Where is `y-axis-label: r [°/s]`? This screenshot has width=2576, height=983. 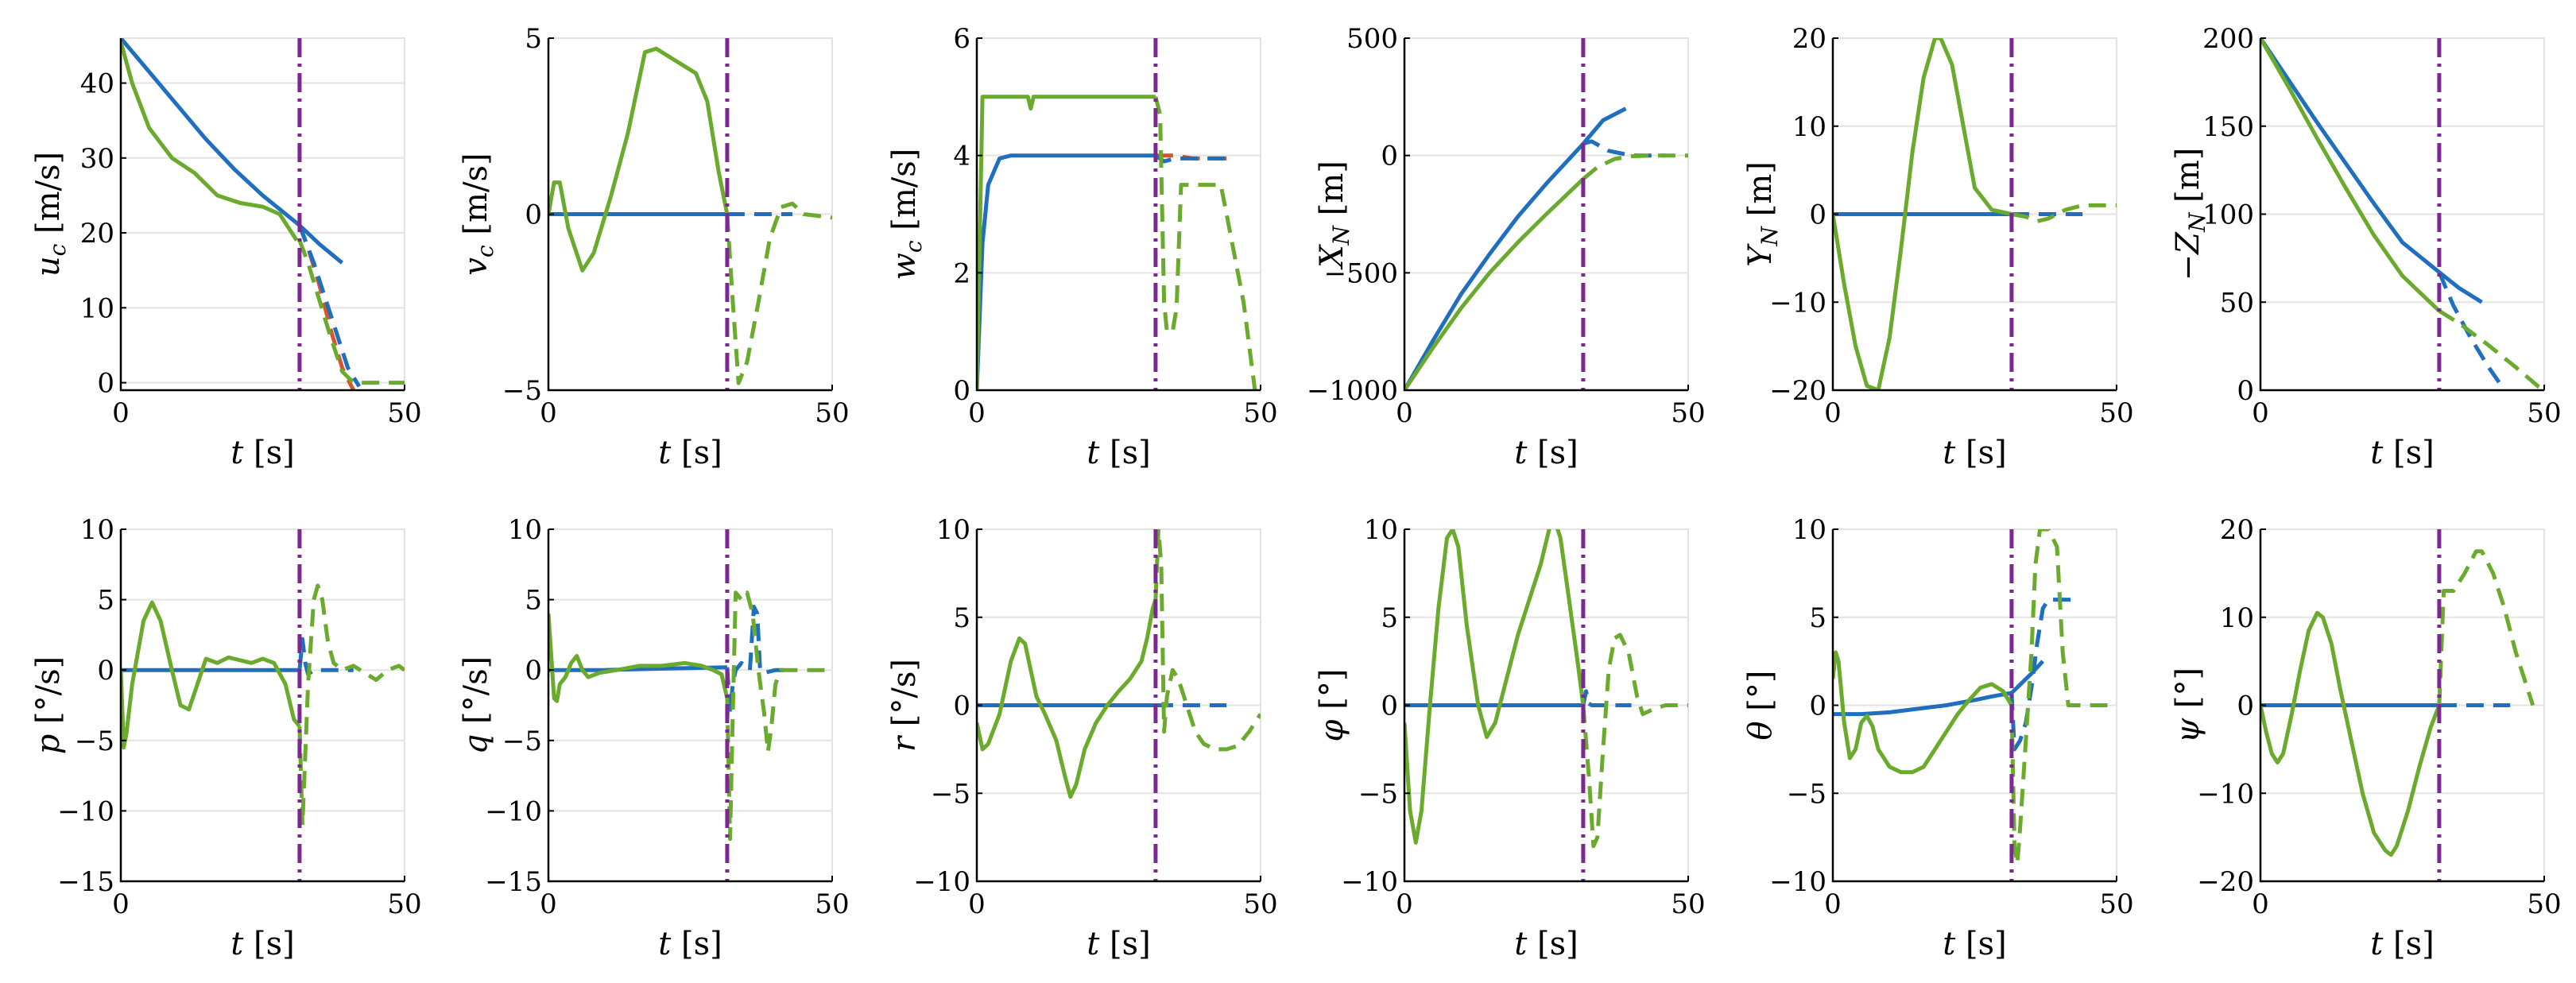
y-axis-label: r [°/s] is located at coordinates (904, 705).